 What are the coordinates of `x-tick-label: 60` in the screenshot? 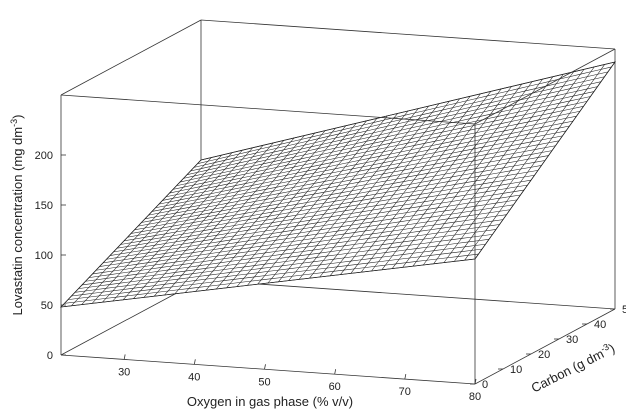 It's located at (335, 387).